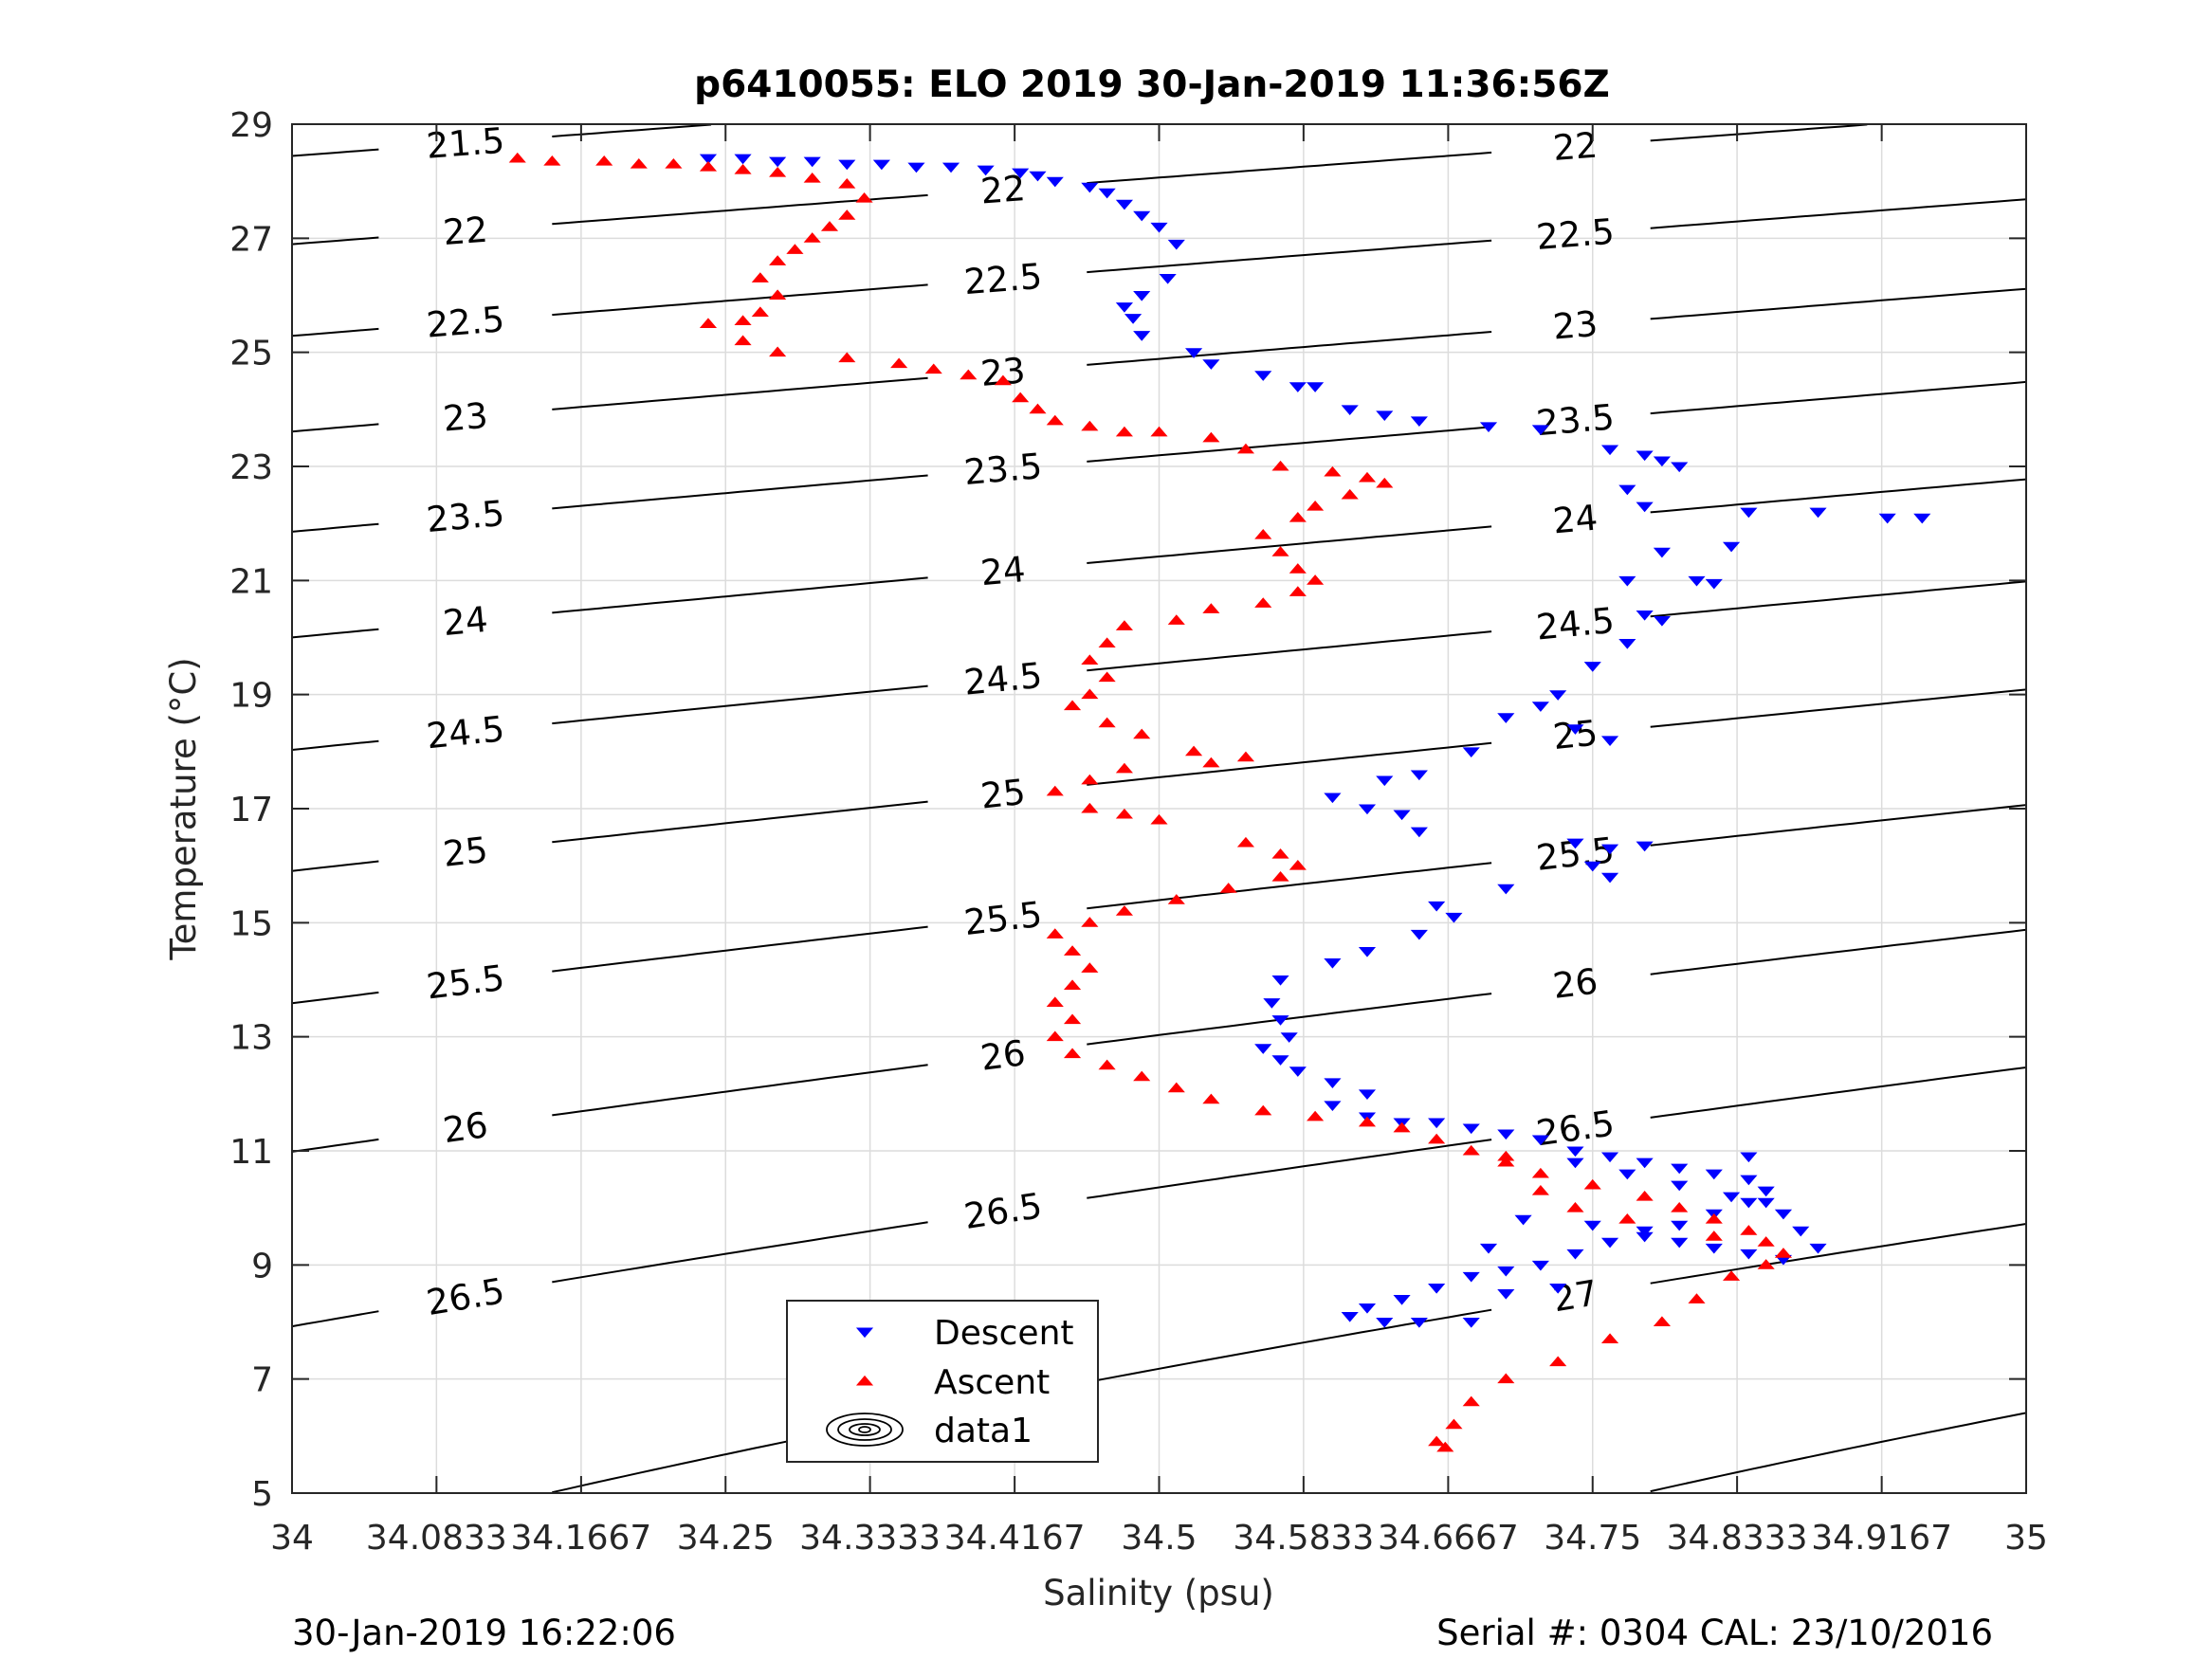 The image size is (2212, 1659). What do you see at coordinates (942, 1381) in the screenshot?
I see `legend-box` at bounding box center [942, 1381].